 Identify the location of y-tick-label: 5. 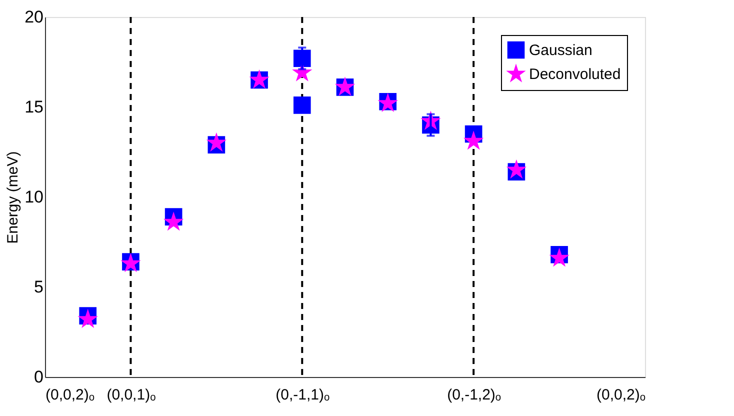
(39, 287).